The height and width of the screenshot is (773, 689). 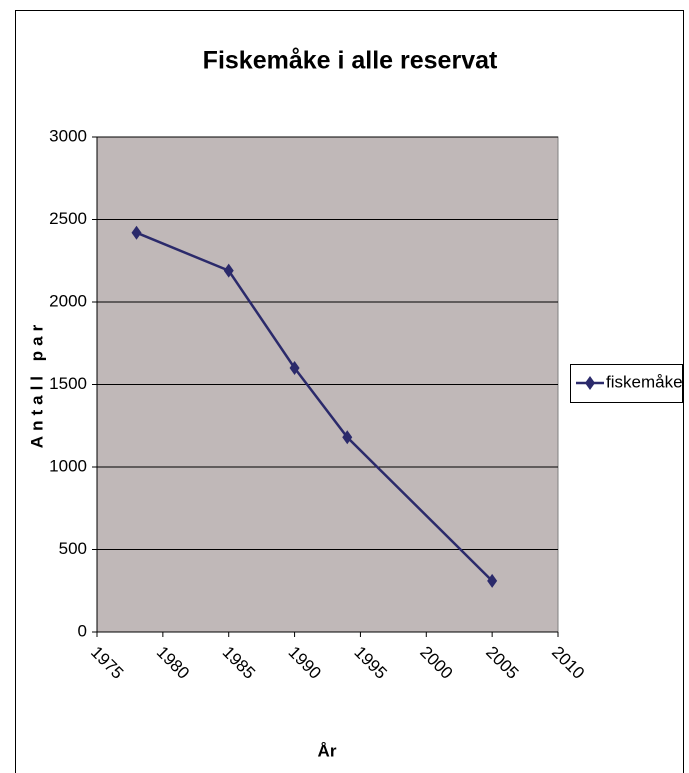 I want to click on y-tick-label: 0, so click(x=82, y=630).